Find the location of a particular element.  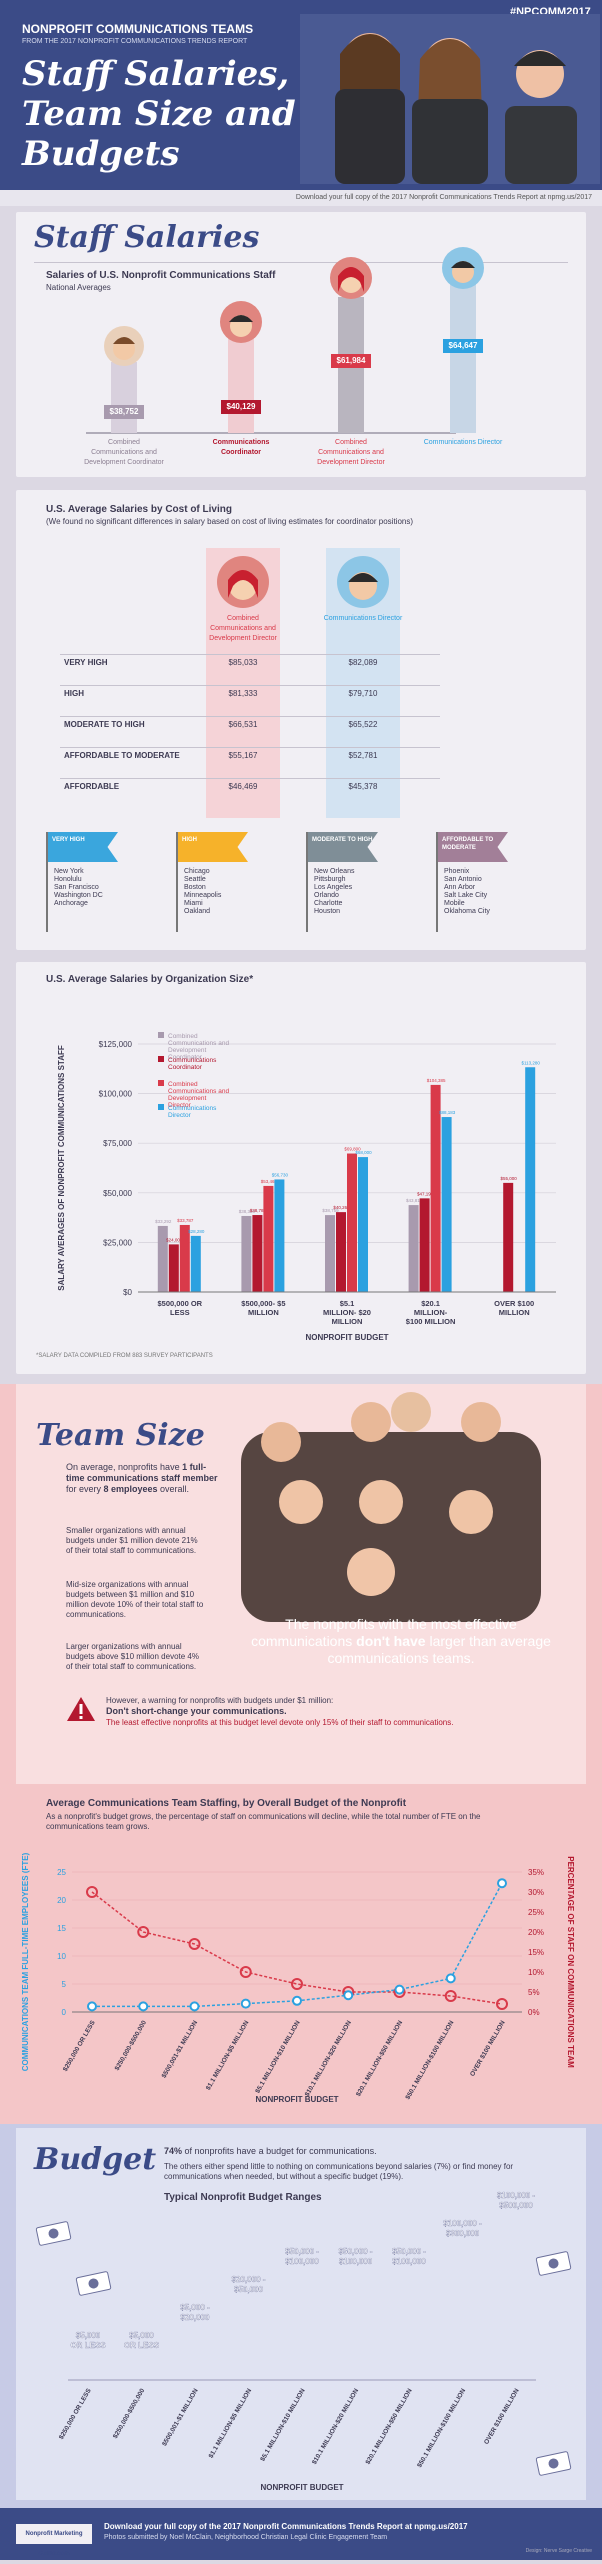

flag-2: HIGH is located at coordinates (213, 847).